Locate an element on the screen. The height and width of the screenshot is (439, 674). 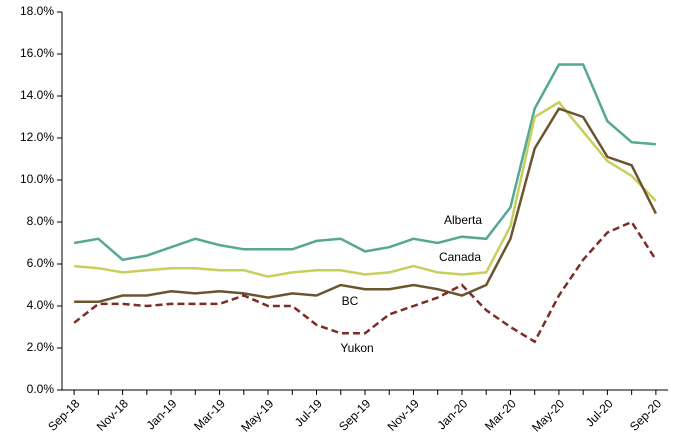
x-tick-label: Nov-18 is located at coordinates (112, 414).